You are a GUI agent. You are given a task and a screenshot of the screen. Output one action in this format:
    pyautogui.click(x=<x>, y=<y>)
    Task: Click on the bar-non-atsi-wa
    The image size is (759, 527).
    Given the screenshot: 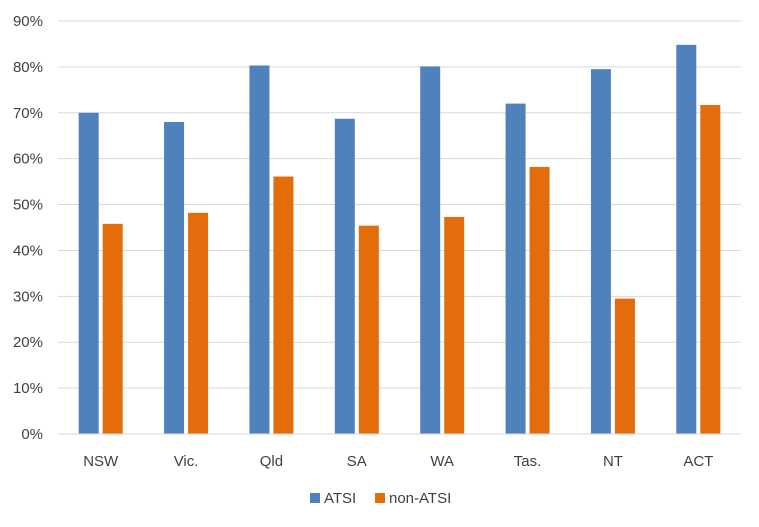 What is the action you would take?
    pyautogui.click(x=454, y=325)
    